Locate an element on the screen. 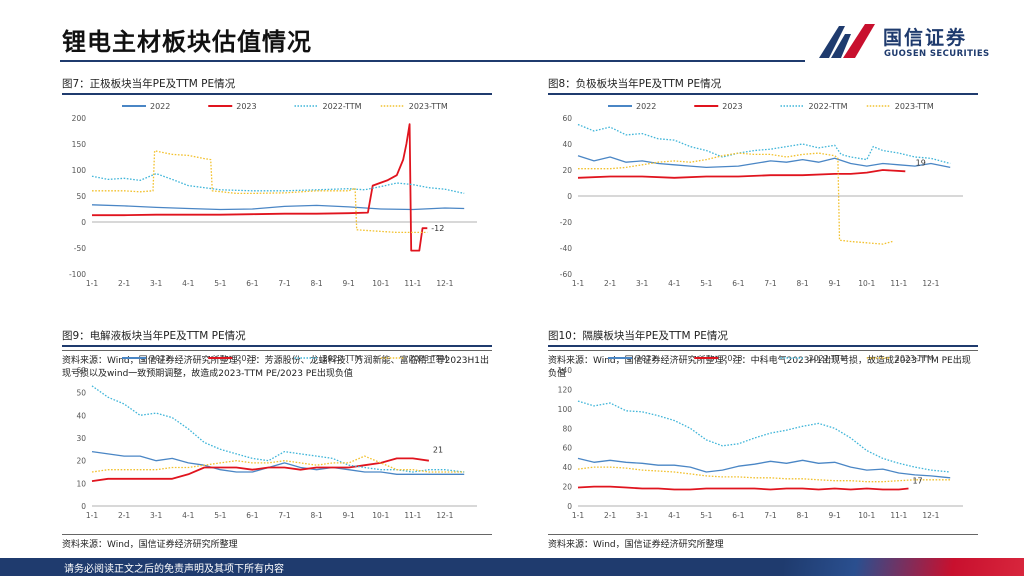 This screenshot has width=1024, height=576. page-title: 锂电主材板块估值情况 is located at coordinates (187, 42).